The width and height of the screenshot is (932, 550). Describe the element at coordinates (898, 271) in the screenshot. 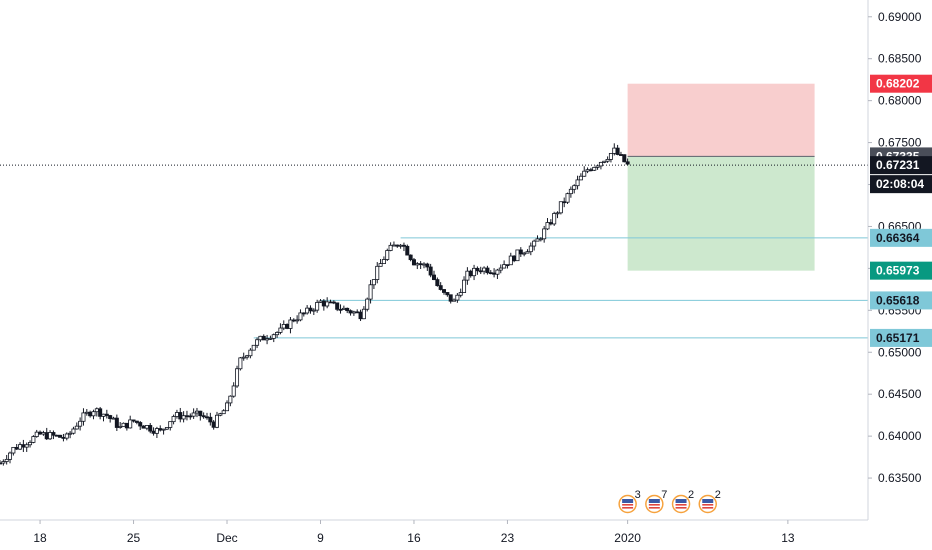

I see `price-tag-label: 0.65973` at that location.